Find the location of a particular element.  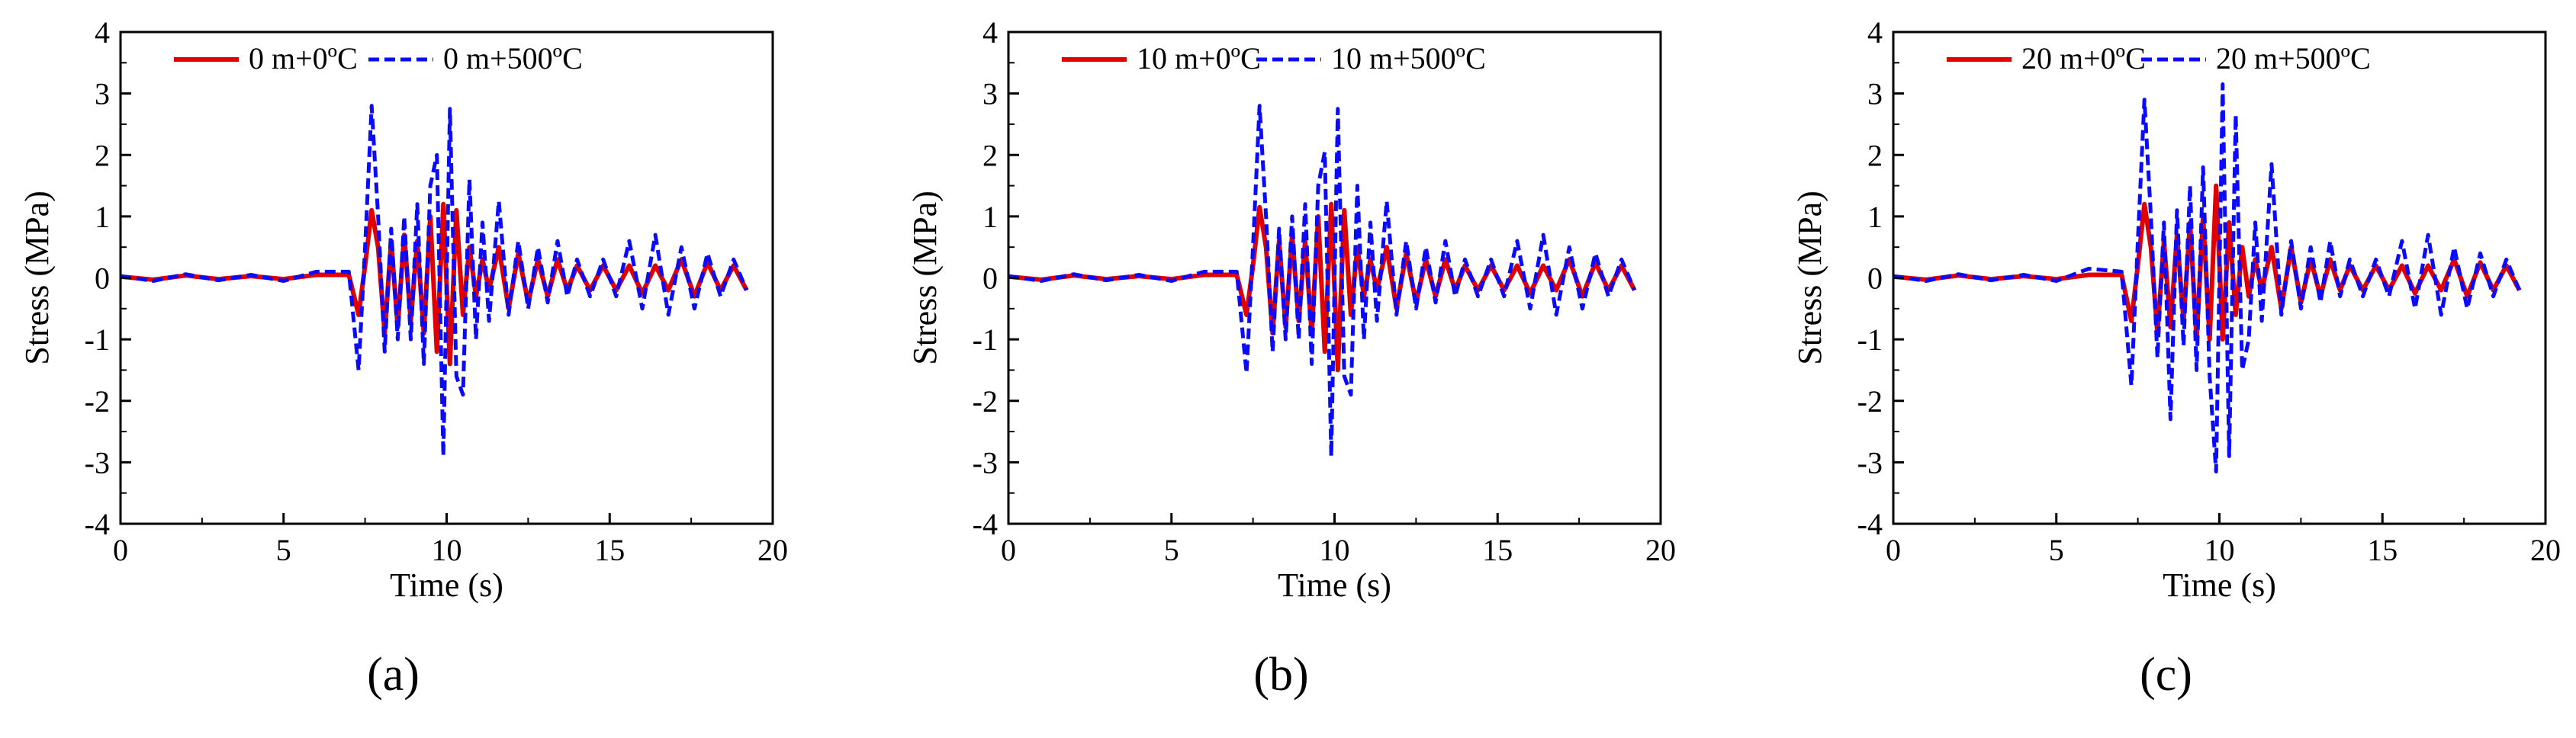

legend-label-2: 0 m+500ºC is located at coordinates (513, 58).